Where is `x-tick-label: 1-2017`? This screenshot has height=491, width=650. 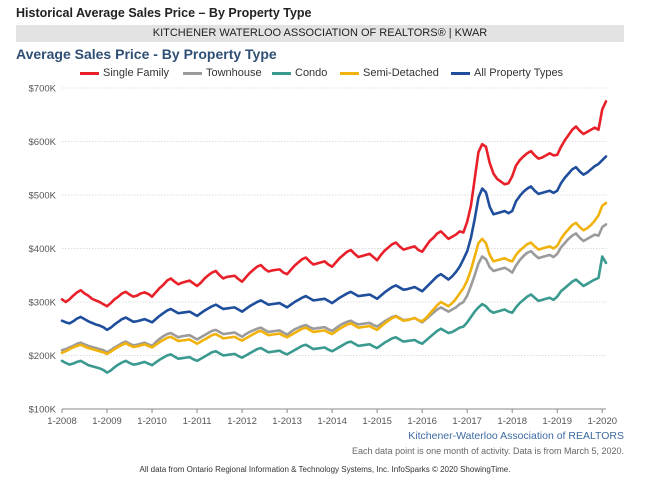
x-tick-label: 1-2017 is located at coordinates (467, 421).